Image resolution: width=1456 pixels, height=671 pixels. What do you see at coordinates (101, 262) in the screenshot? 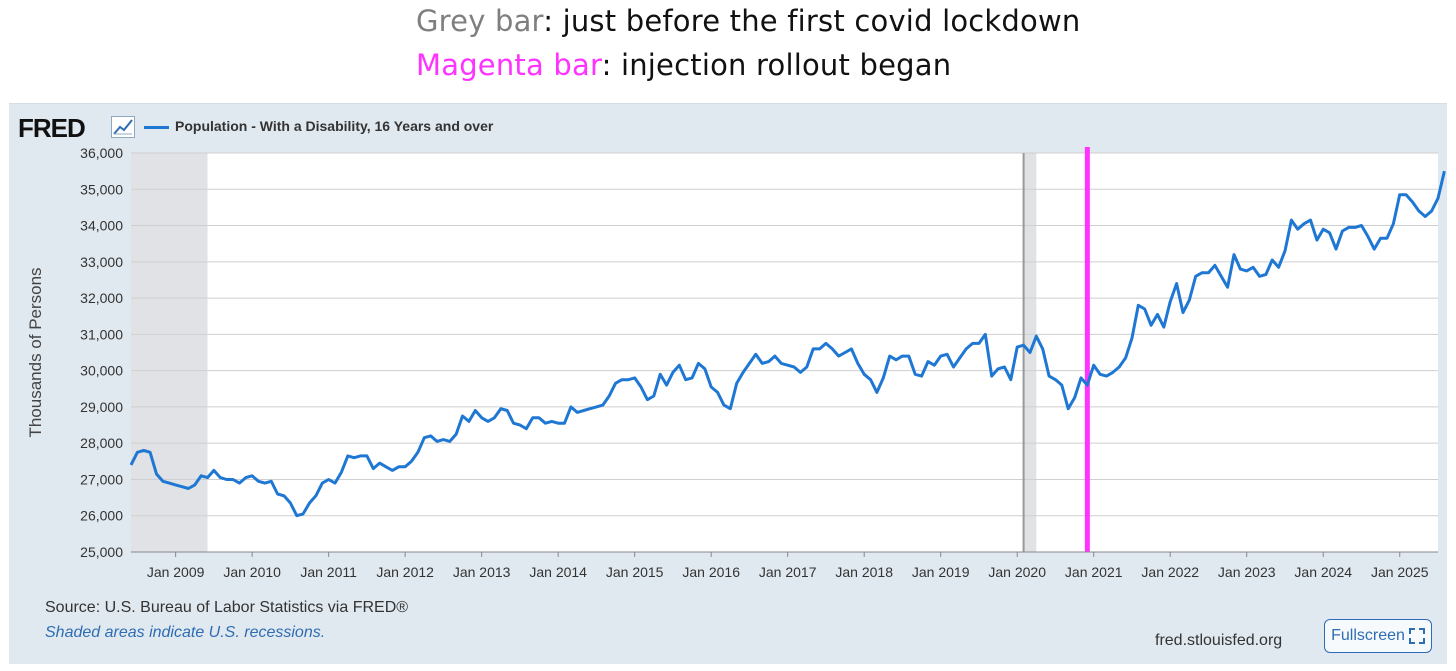
I see `y-tick-label: 33,000` at bounding box center [101, 262].